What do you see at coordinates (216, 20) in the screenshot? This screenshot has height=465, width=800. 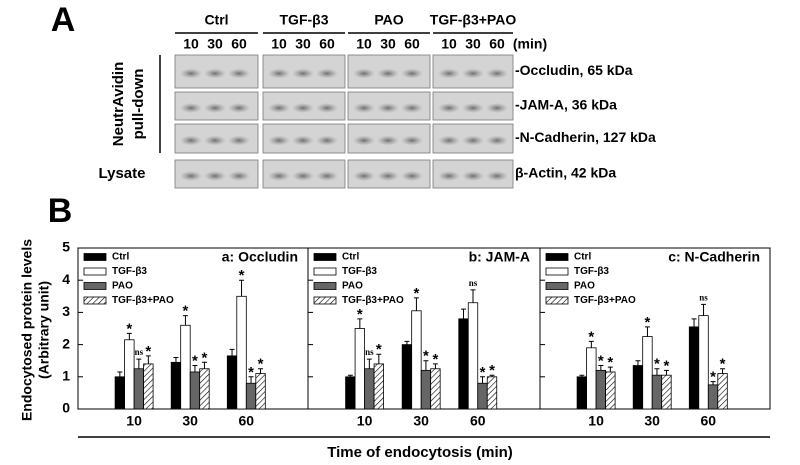 I see `group-label: Ctrl` at bounding box center [216, 20].